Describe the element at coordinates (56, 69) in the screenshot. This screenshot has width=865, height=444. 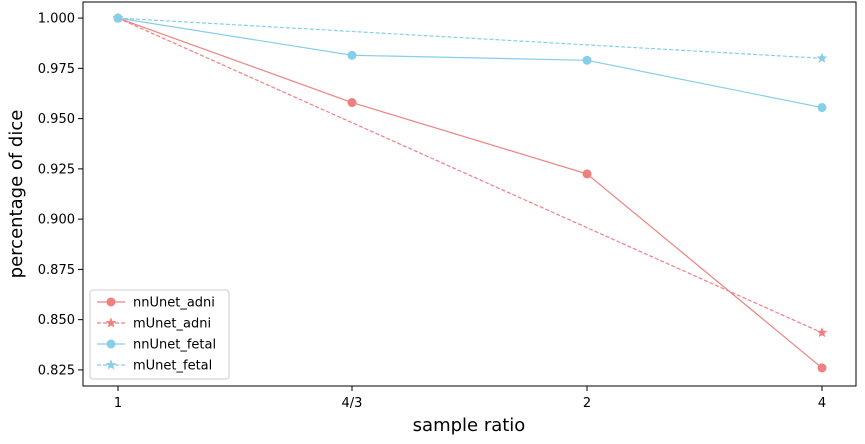
I see `y-tick-label: 0.975` at that location.